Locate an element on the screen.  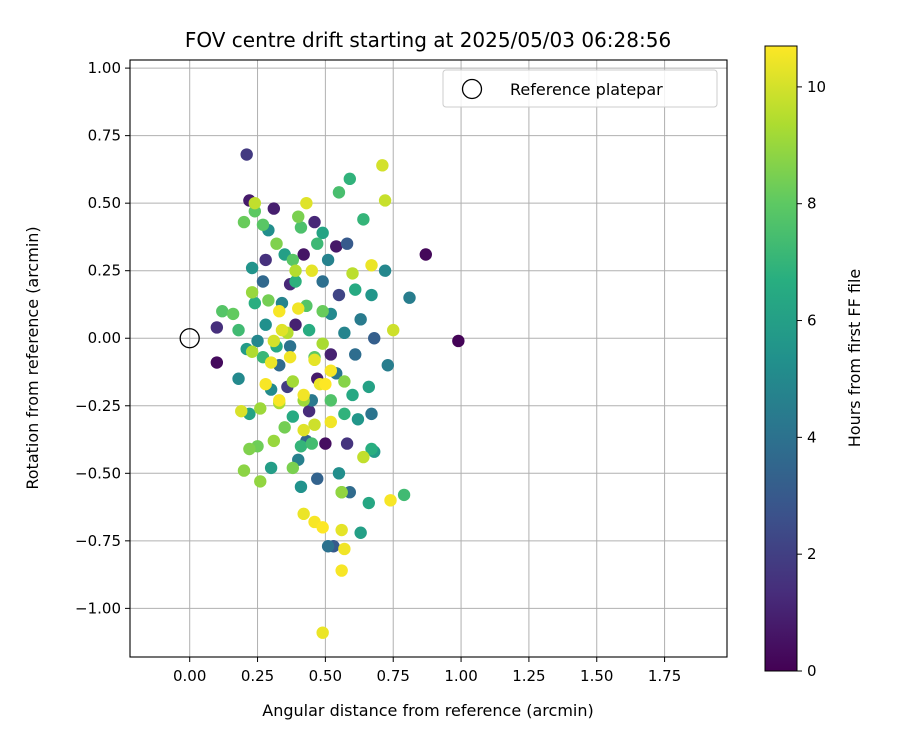
colorbar-ticks: 0 2 4 6 8 10 is located at coordinates (811, 379).